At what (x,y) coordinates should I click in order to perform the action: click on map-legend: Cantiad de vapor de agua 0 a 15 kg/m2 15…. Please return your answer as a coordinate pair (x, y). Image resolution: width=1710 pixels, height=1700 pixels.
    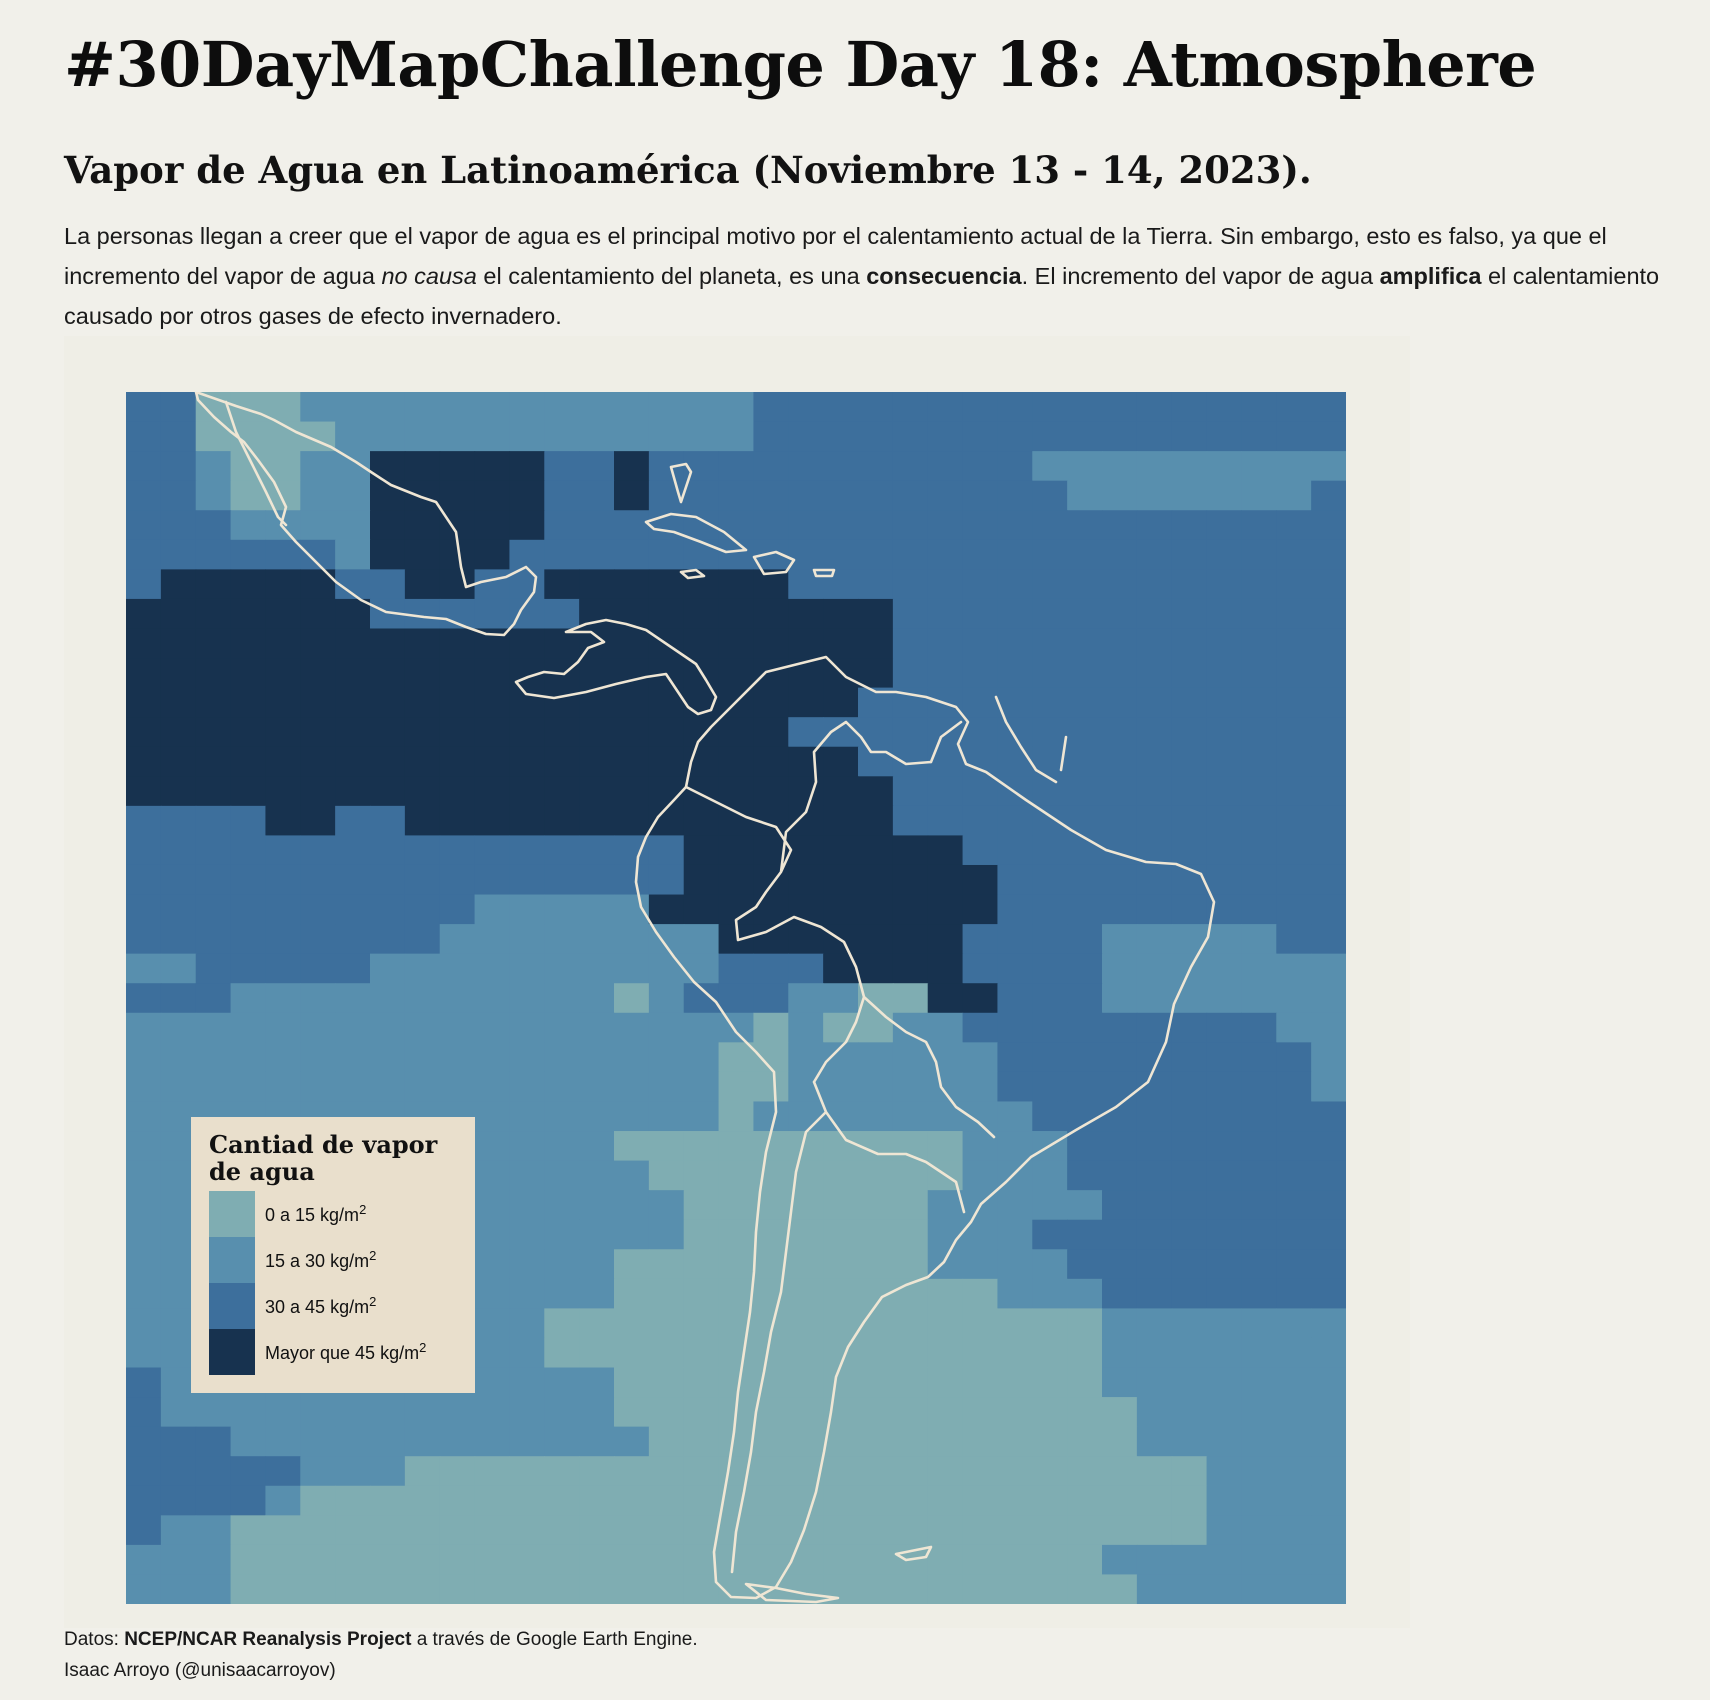
    Looking at the image, I should click on (333, 1255).